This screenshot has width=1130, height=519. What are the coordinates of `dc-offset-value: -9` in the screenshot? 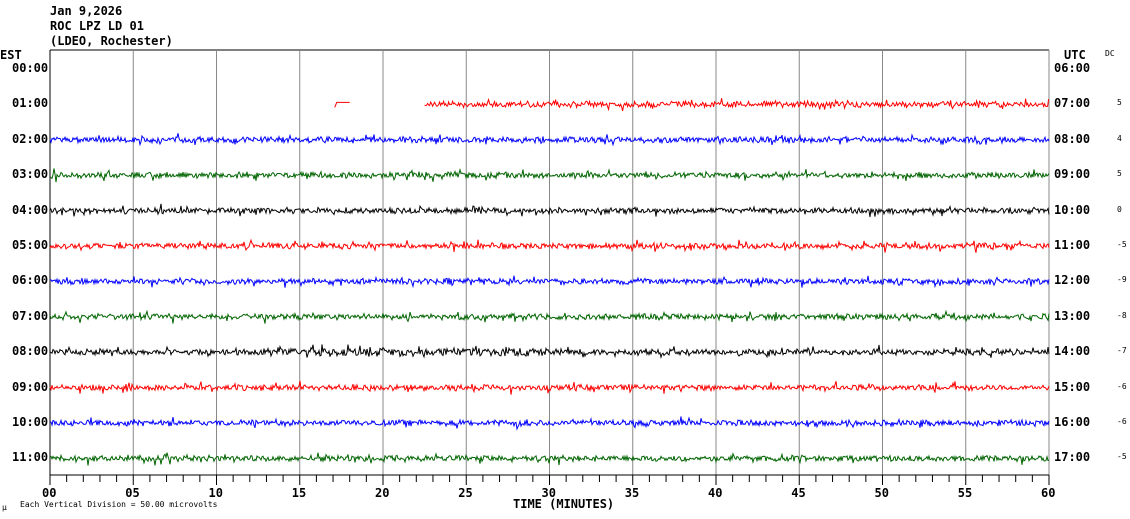 It's located at (1122, 280).